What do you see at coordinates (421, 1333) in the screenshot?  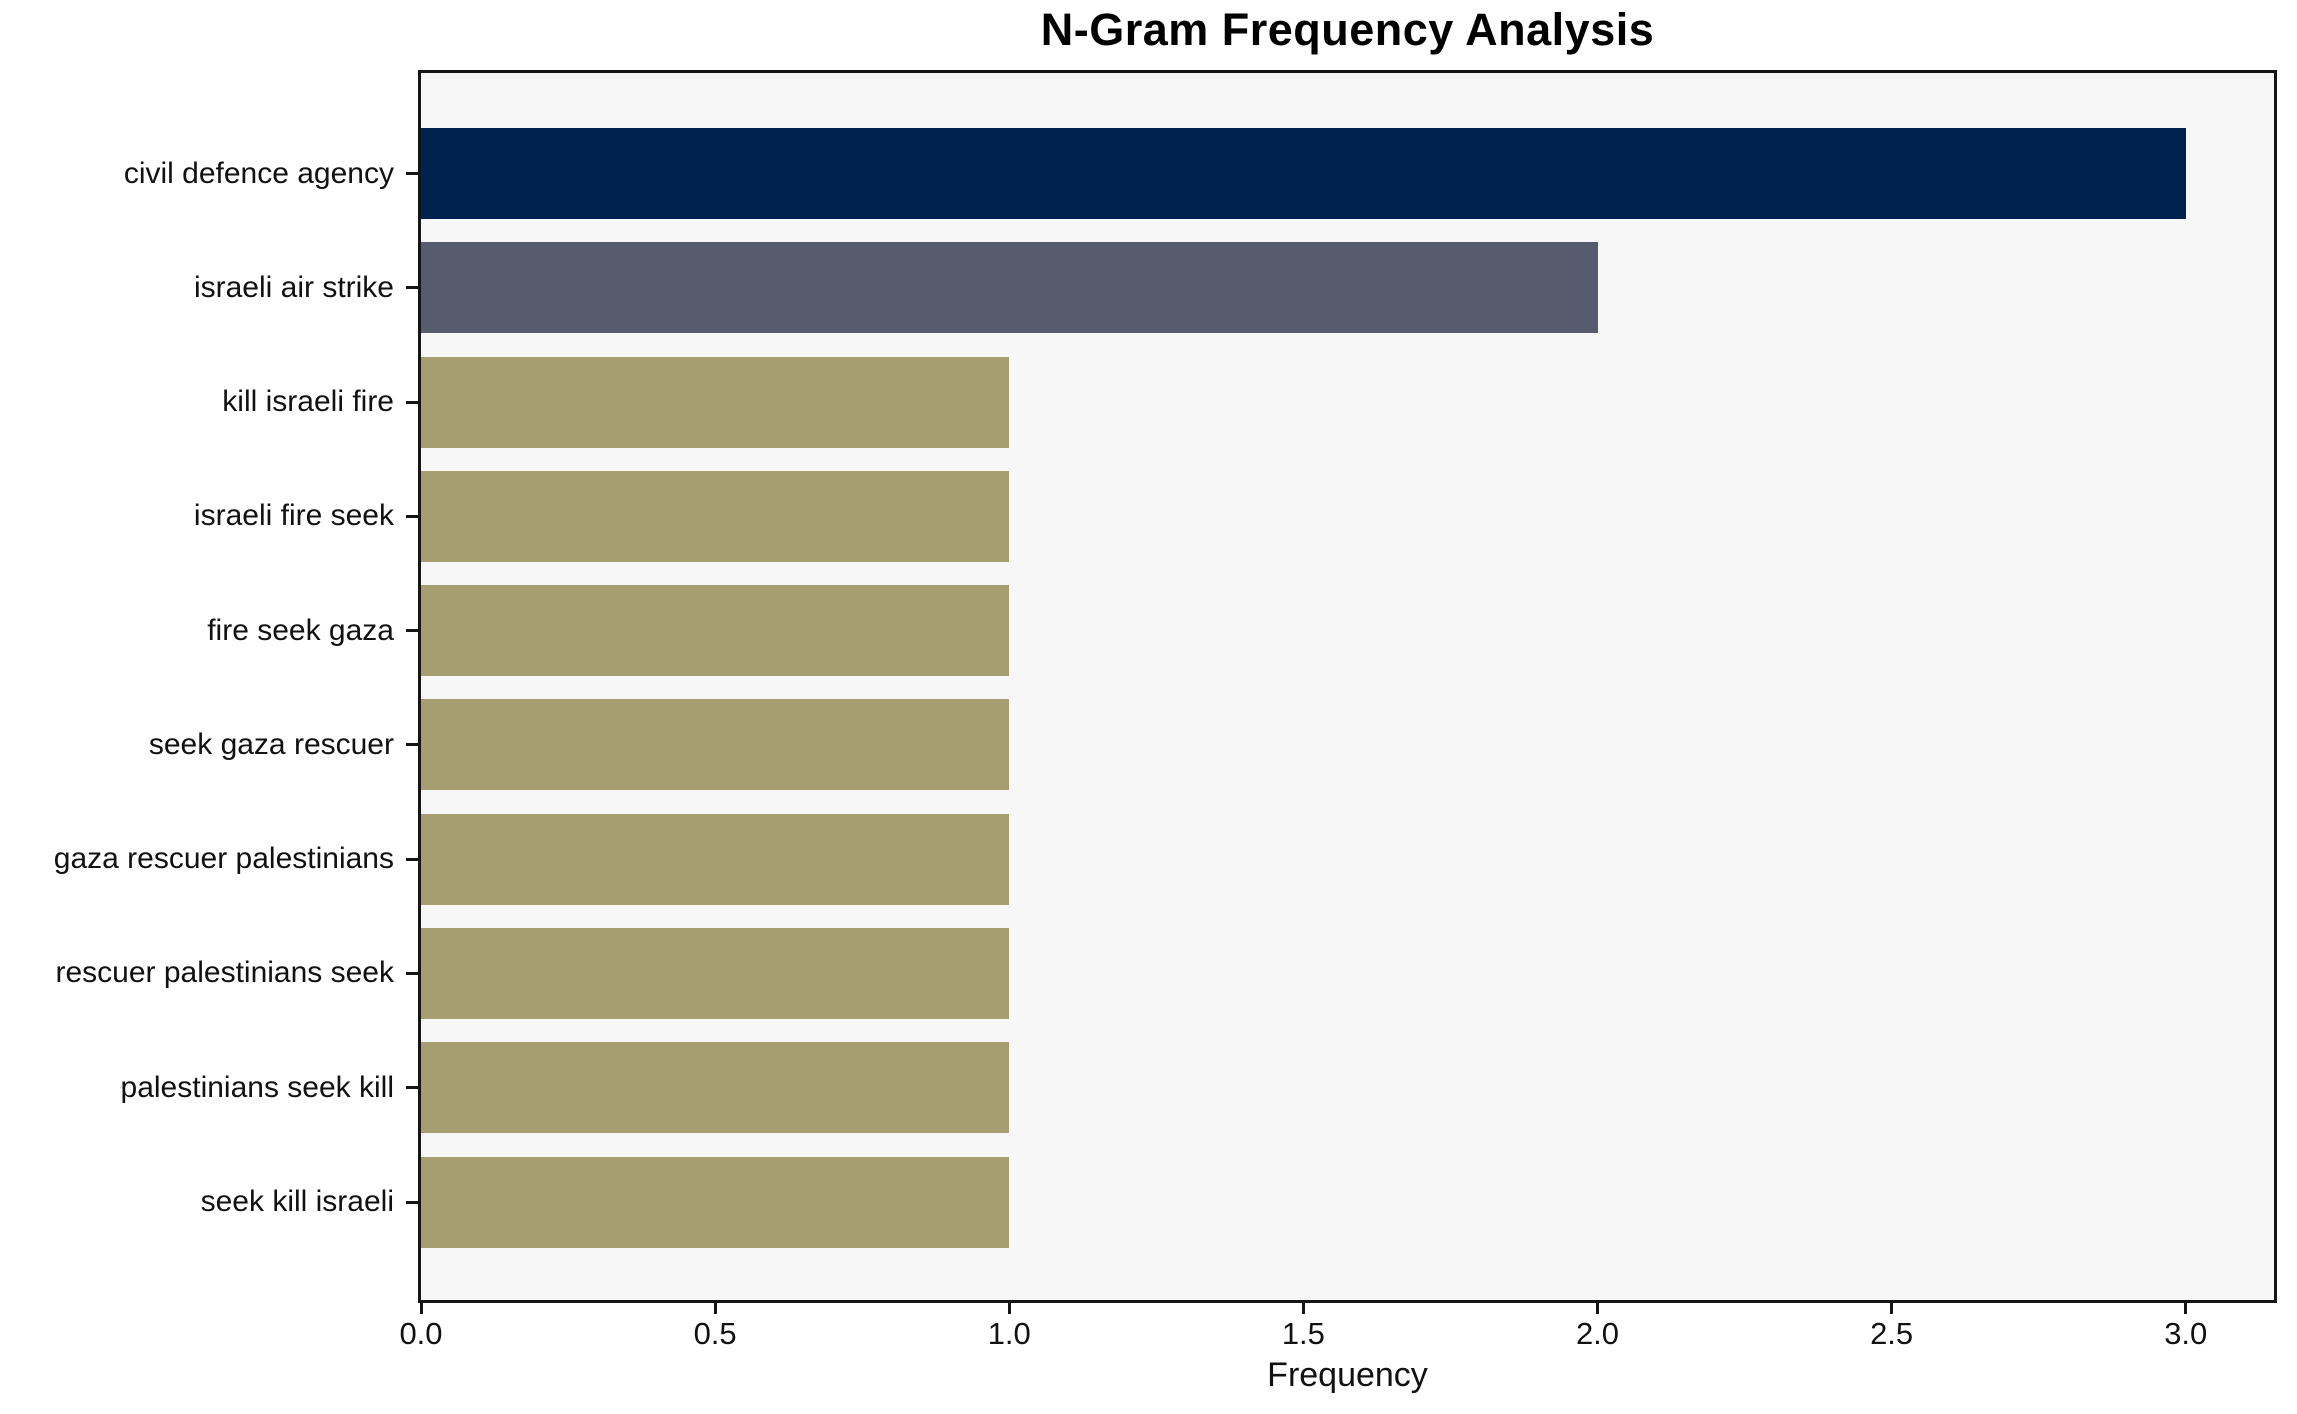 I see `x-tick-label: 0.0` at bounding box center [421, 1333].